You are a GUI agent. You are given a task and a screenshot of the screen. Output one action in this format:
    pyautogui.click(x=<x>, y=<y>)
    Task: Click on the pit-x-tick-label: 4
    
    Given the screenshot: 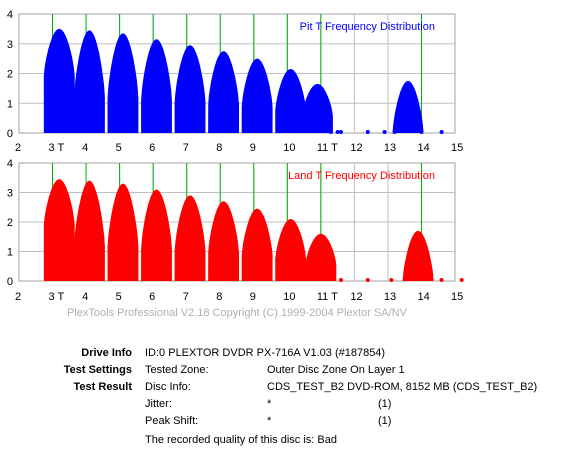 What is the action you would take?
    pyautogui.click(x=85, y=148)
    